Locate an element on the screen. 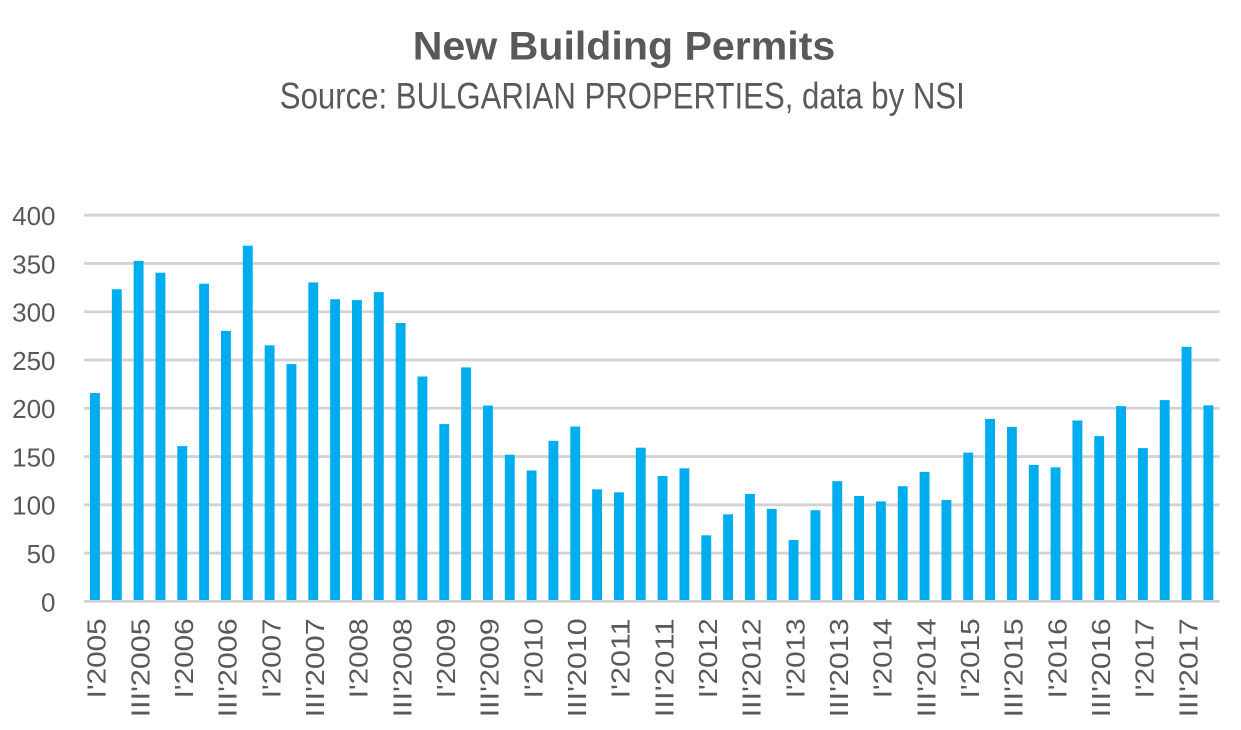 The width and height of the screenshot is (1241, 730). svg-text: III'2008 is located at coordinates (402, 667).